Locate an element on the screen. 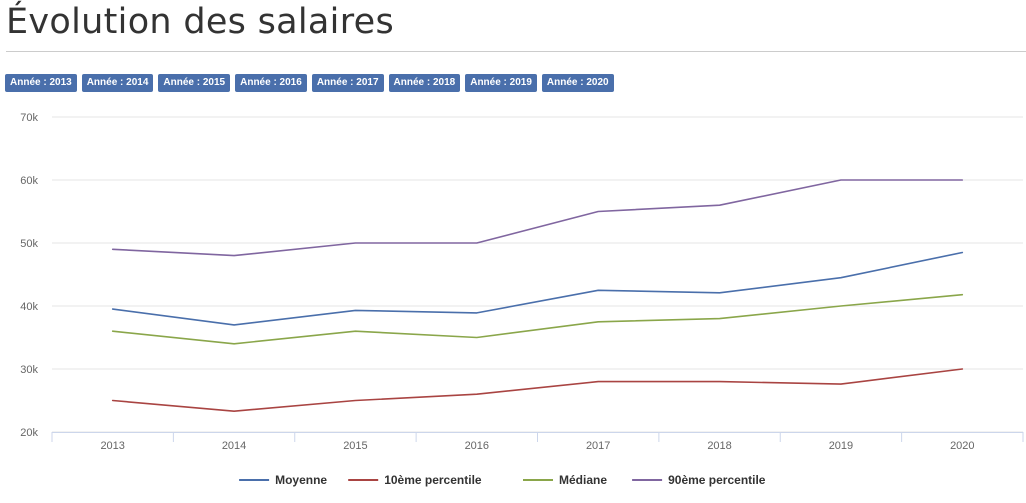 The height and width of the screenshot is (503, 1026). year-tab-2017: Année : 2017 is located at coordinates (347, 83).